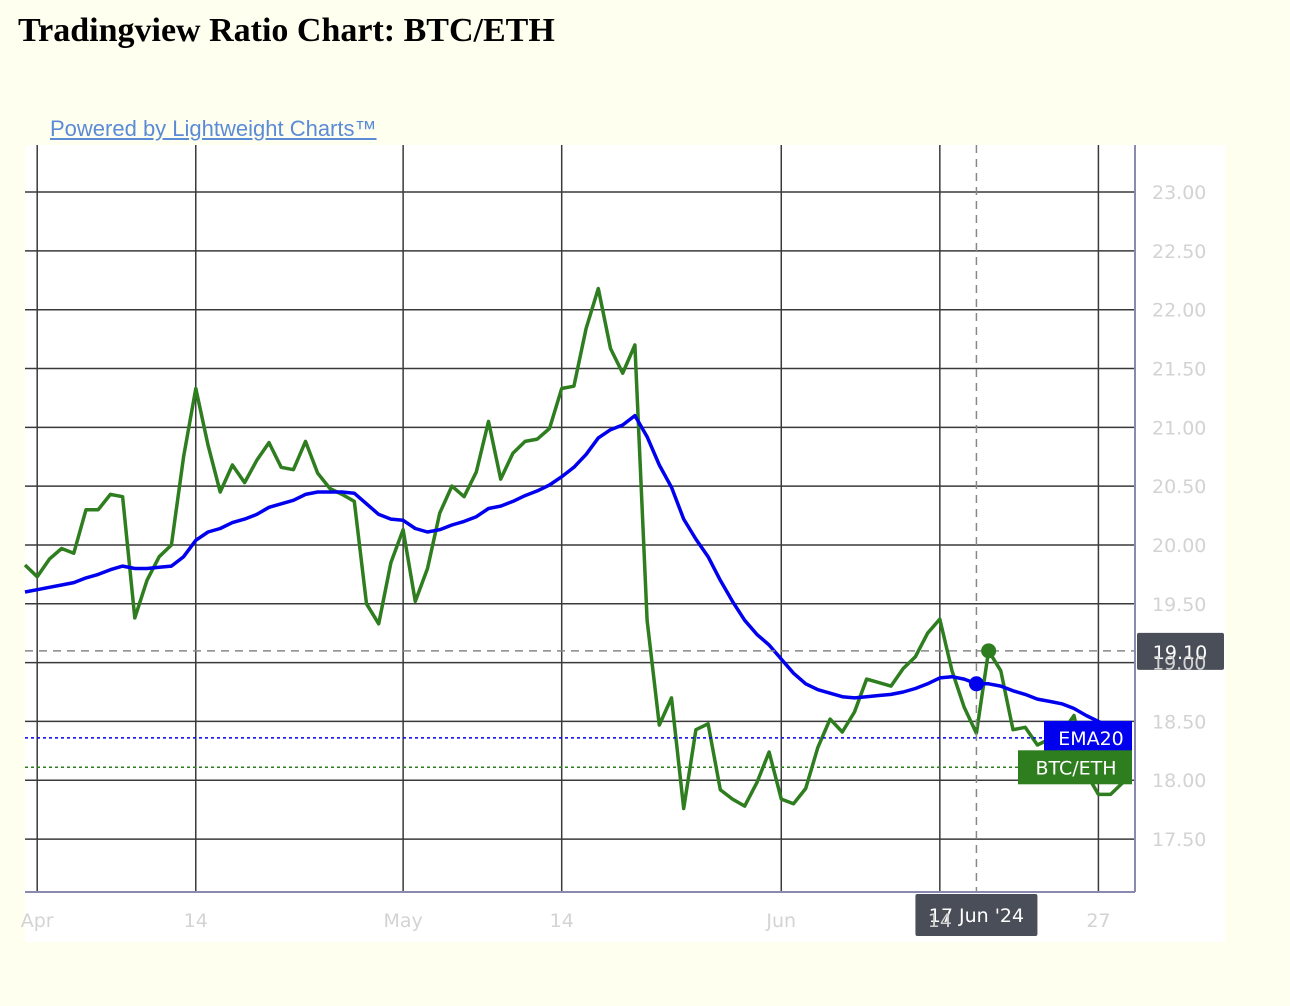 This screenshot has width=1290, height=1006. I want to click on ema20-label-text: EMA20, so click(1091, 739).